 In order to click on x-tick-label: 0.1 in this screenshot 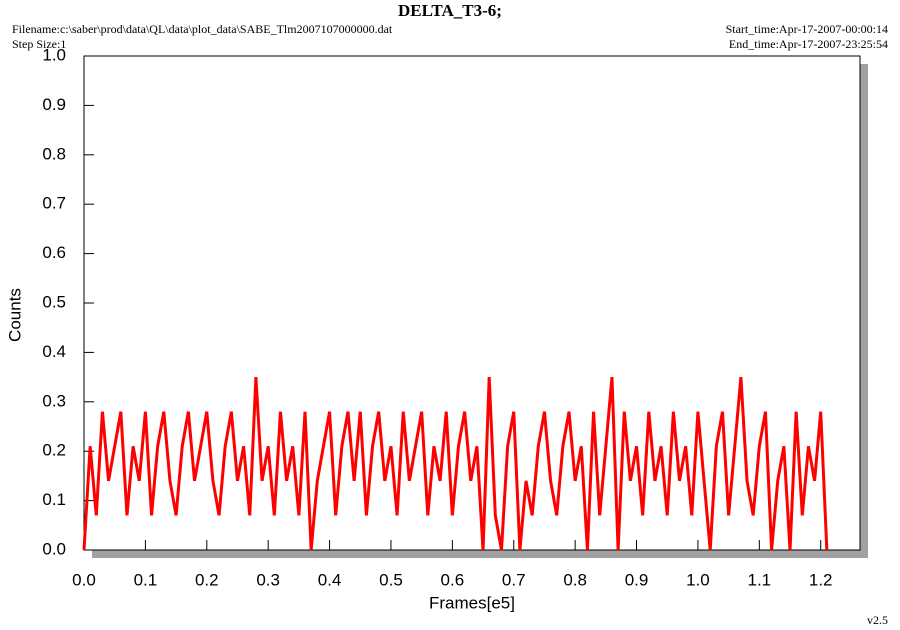, I will do `click(146, 579)`.